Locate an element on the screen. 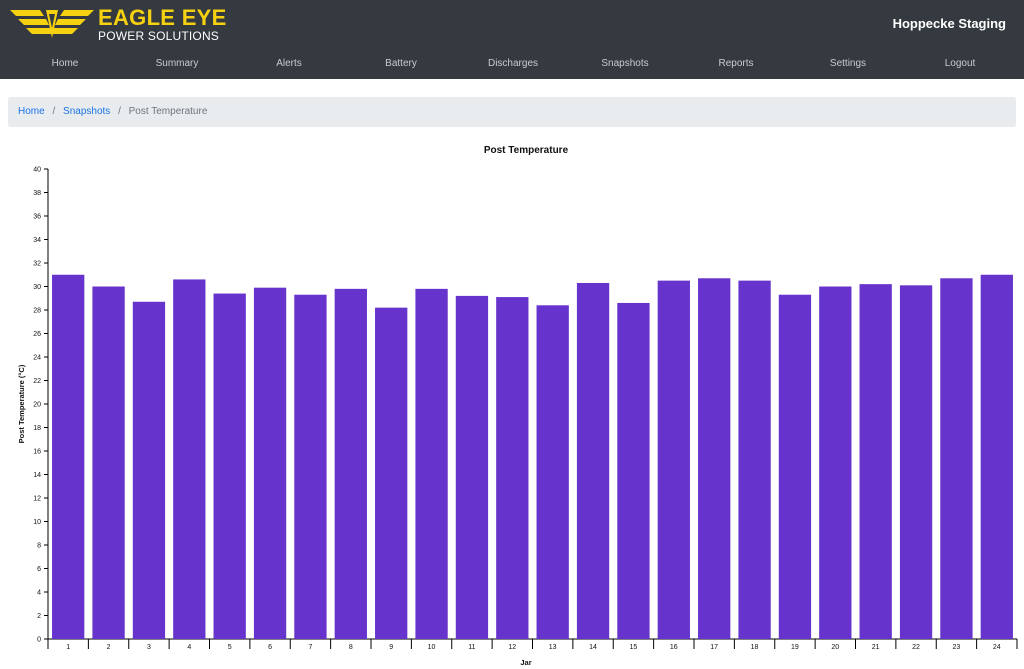 This screenshot has height=669, width=1024. y-tick-label: 32 is located at coordinates (37, 264).